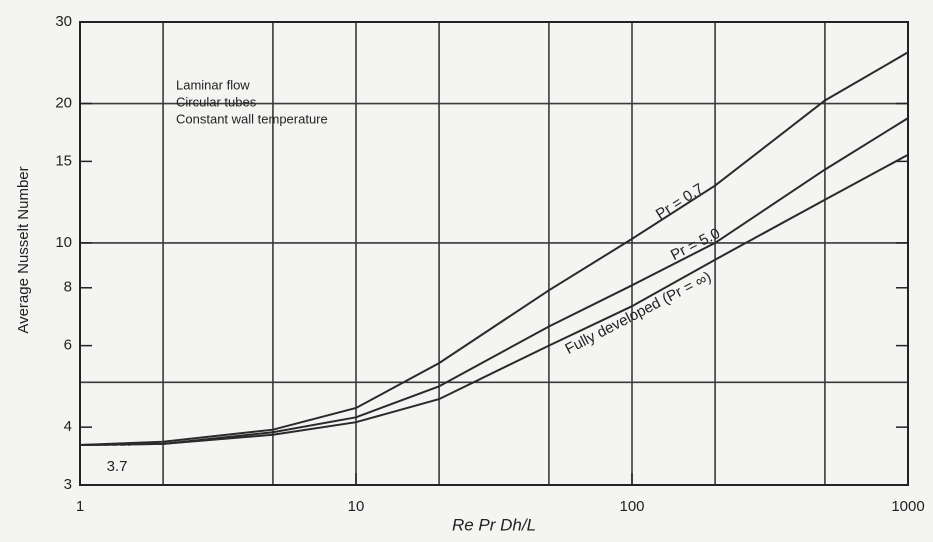  What do you see at coordinates (63, 160) in the screenshot?
I see `y-tick-label: 15` at bounding box center [63, 160].